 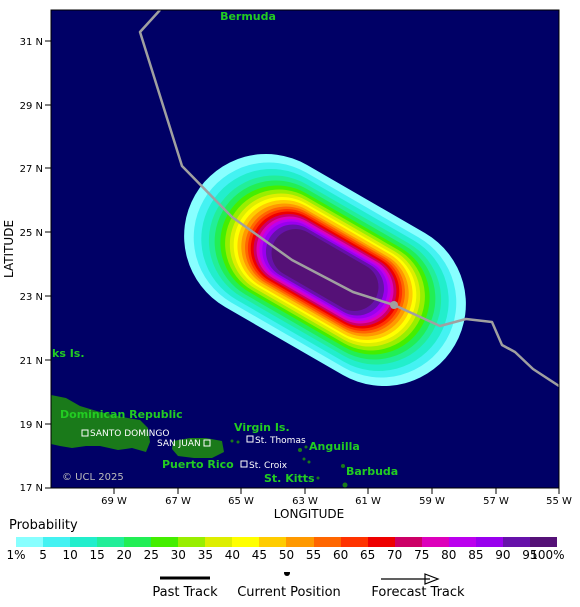 I want to click on label-santo-domingo: SANTO DOMINGO, so click(x=129, y=434).